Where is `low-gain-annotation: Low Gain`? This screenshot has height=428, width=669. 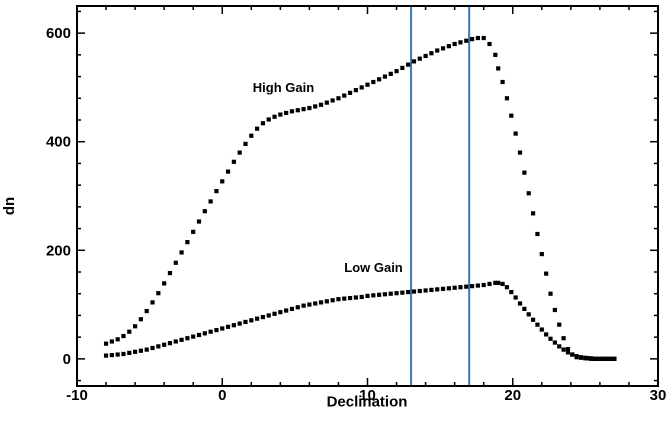
low-gain-annotation: Low Gain is located at coordinates (373, 267).